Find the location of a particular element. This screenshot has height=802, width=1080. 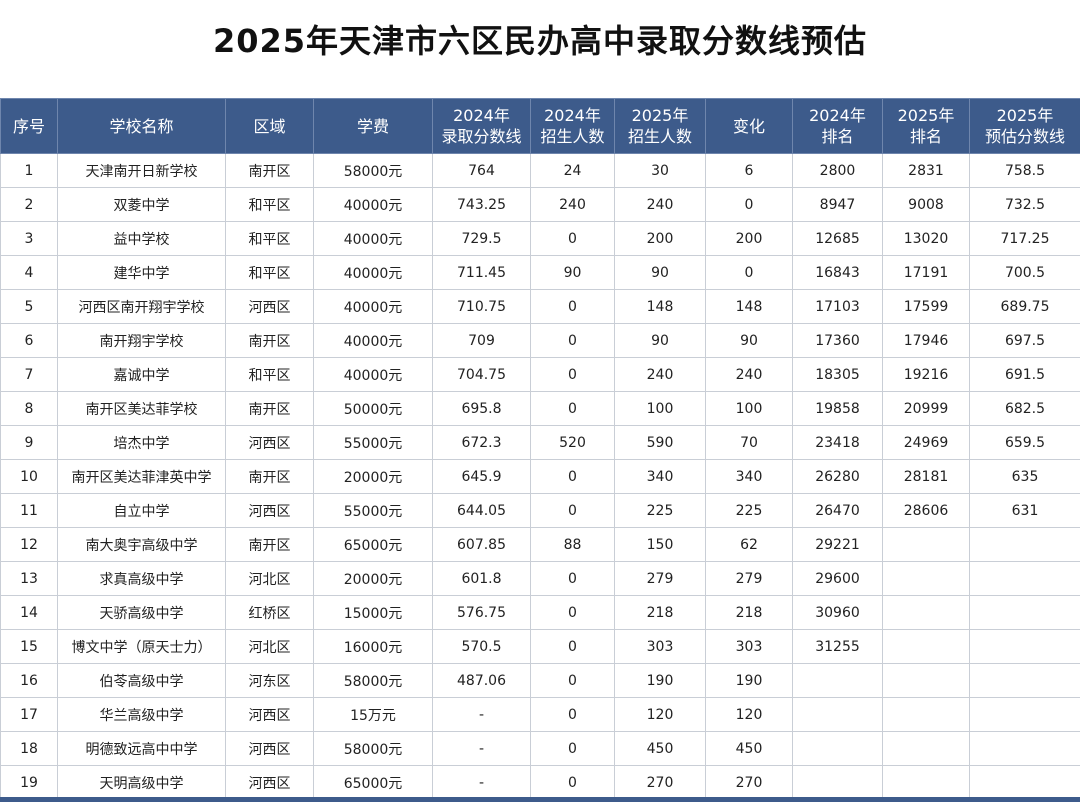

table-cell: 河东区 is located at coordinates (269, 680).